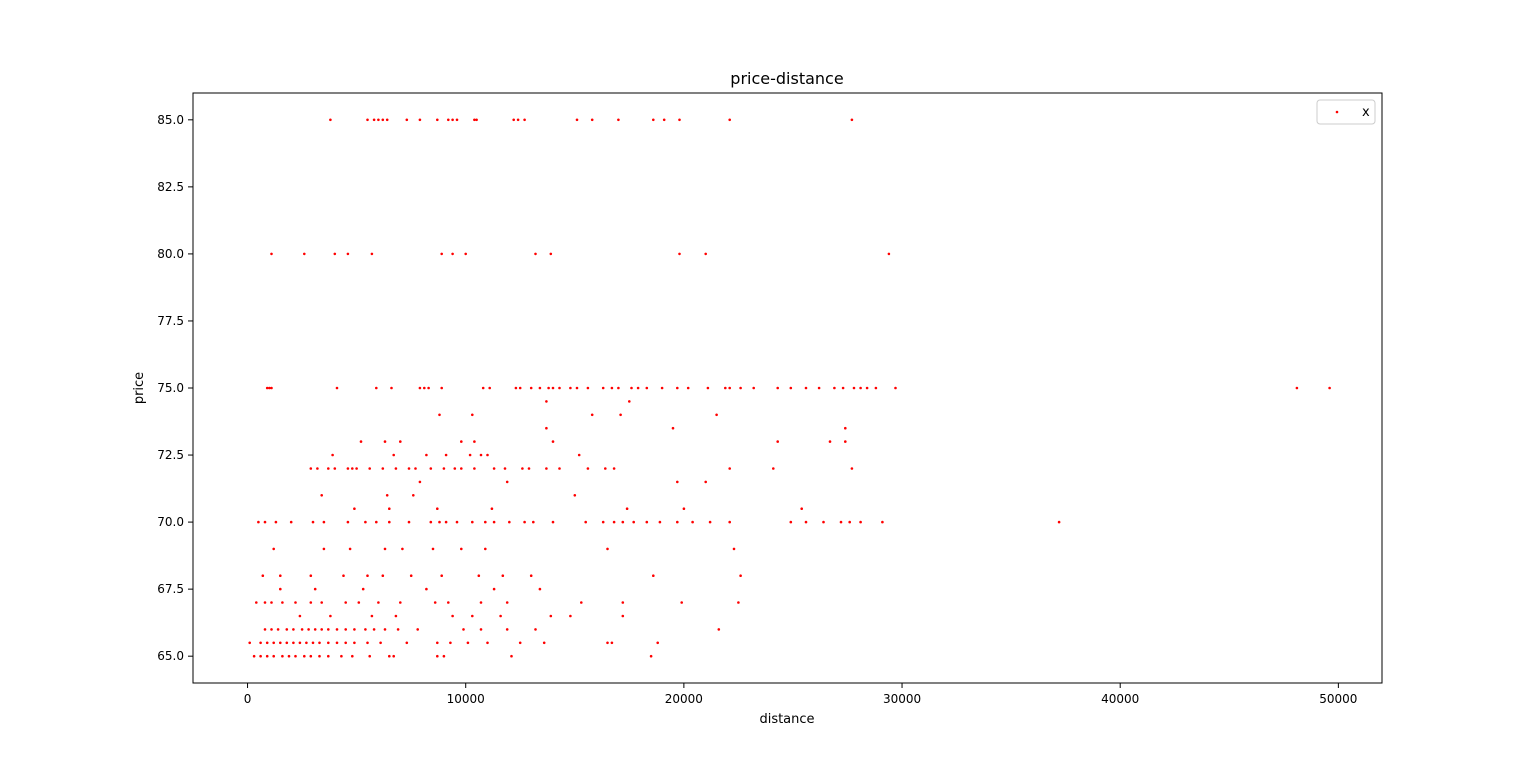  I want to click on x-tick-label: 0, so click(248, 699).